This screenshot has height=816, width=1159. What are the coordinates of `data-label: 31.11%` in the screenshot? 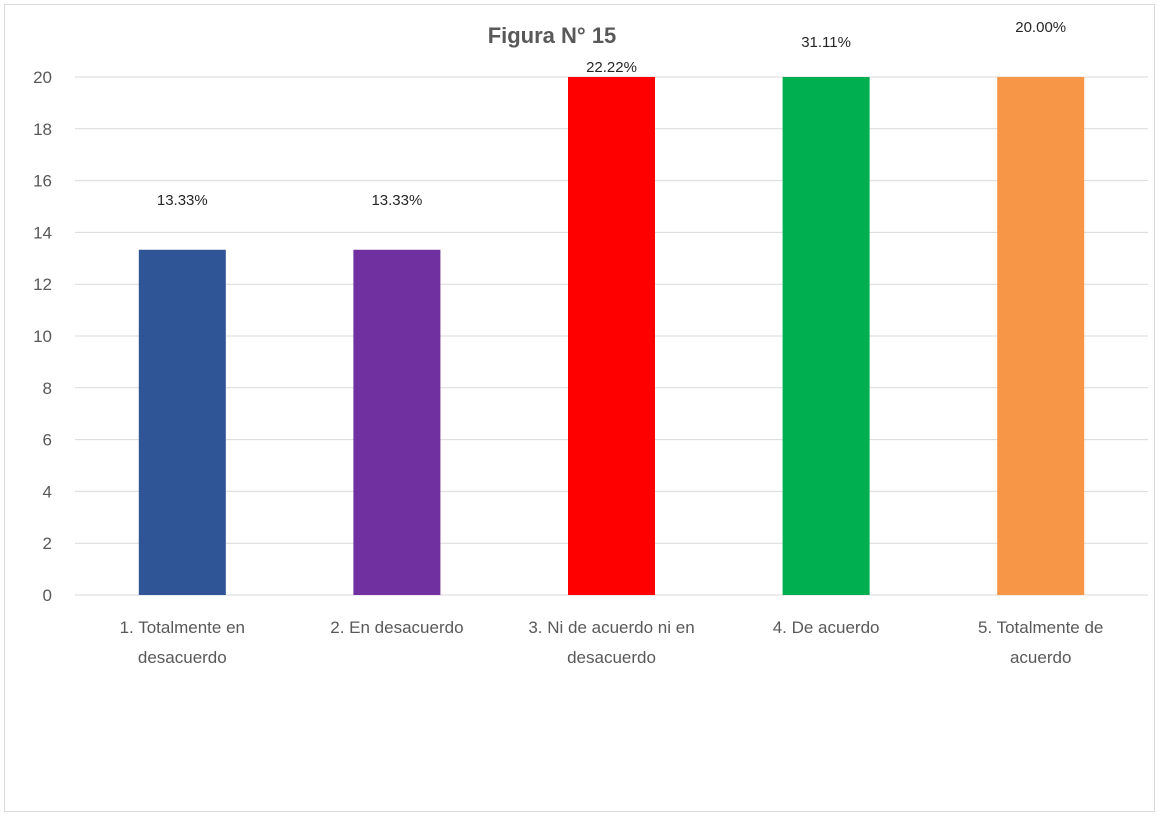 It's located at (826, 42).